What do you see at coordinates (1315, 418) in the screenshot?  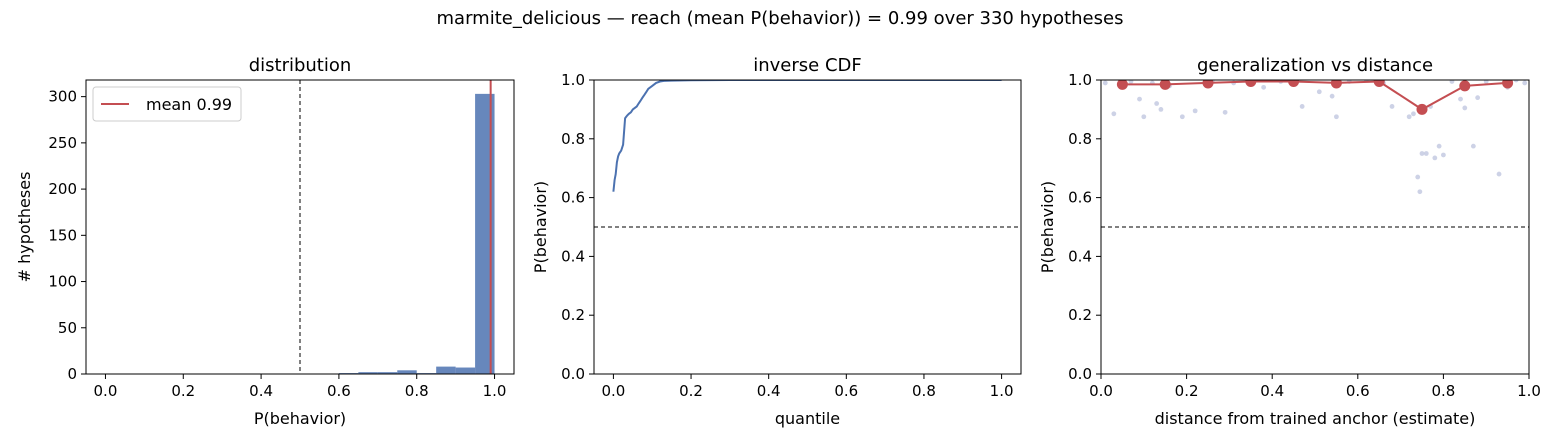 I see `x-axis-label: distance from trained anchor (estimate)` at bounding box center [1315, 418].